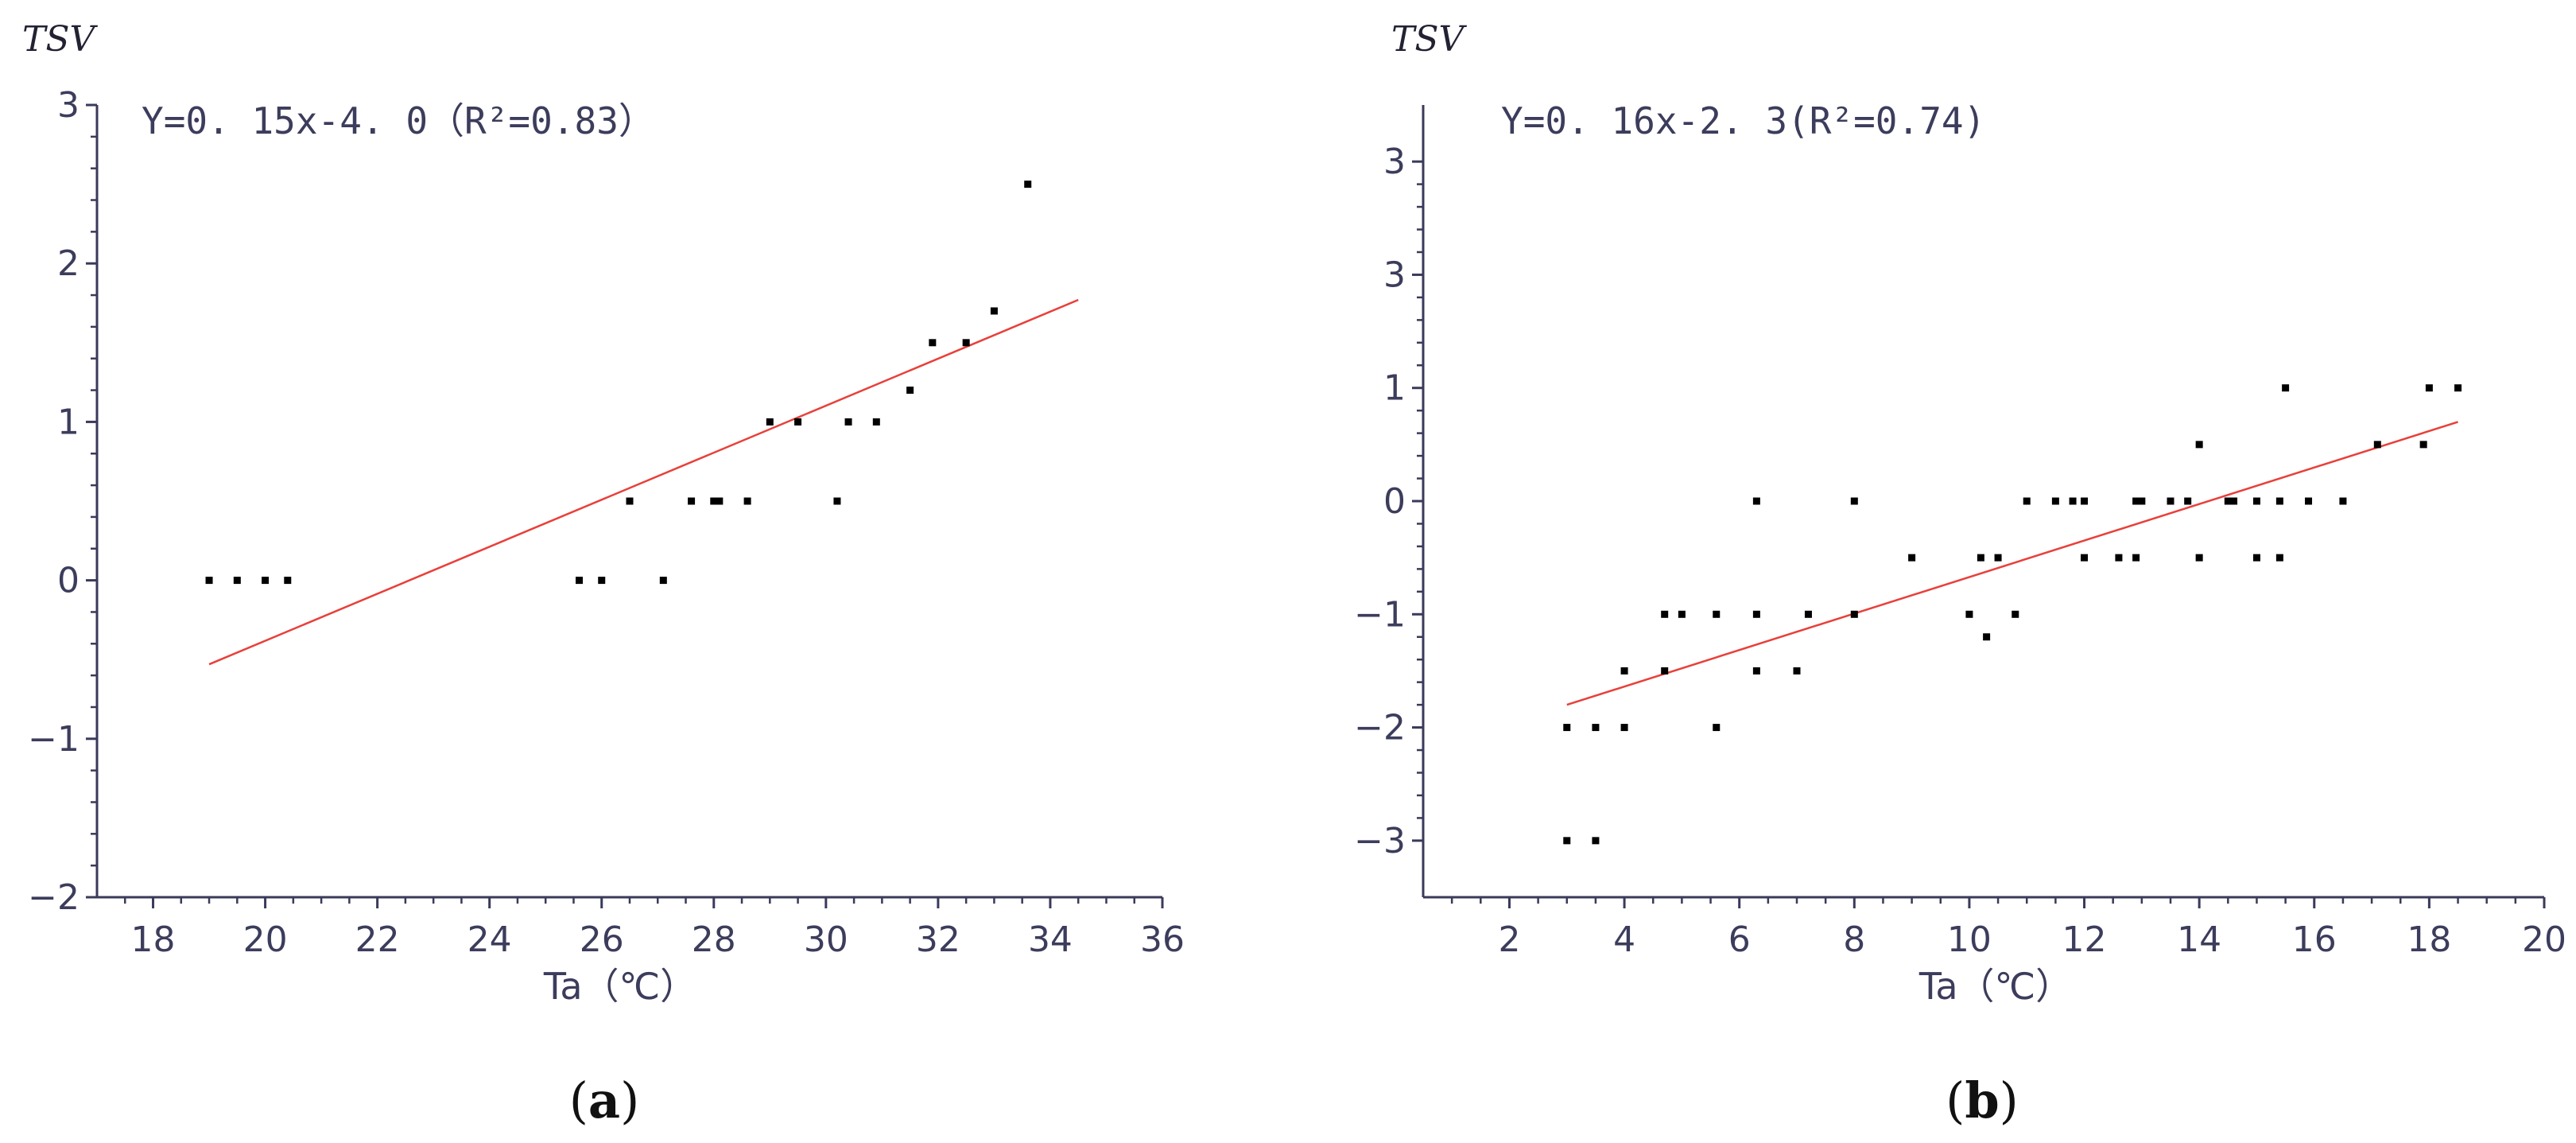 This screenshot has height=1143, width=2576. Describe the element at coordinates (1854, 939) in the screenshot. I see `x-tick-label: 8` at that location.